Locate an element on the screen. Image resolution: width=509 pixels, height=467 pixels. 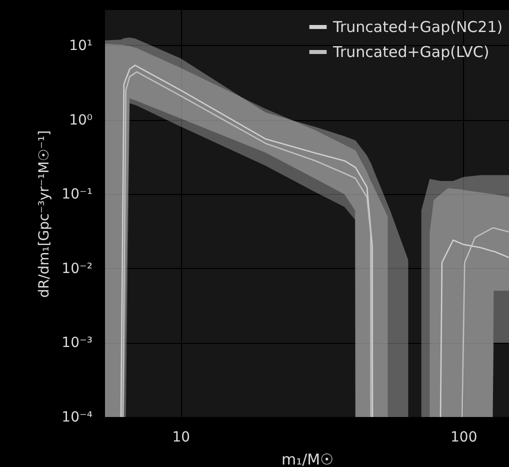
x-axis-title: m₁/M☉ is located at coordinates (307, 458).